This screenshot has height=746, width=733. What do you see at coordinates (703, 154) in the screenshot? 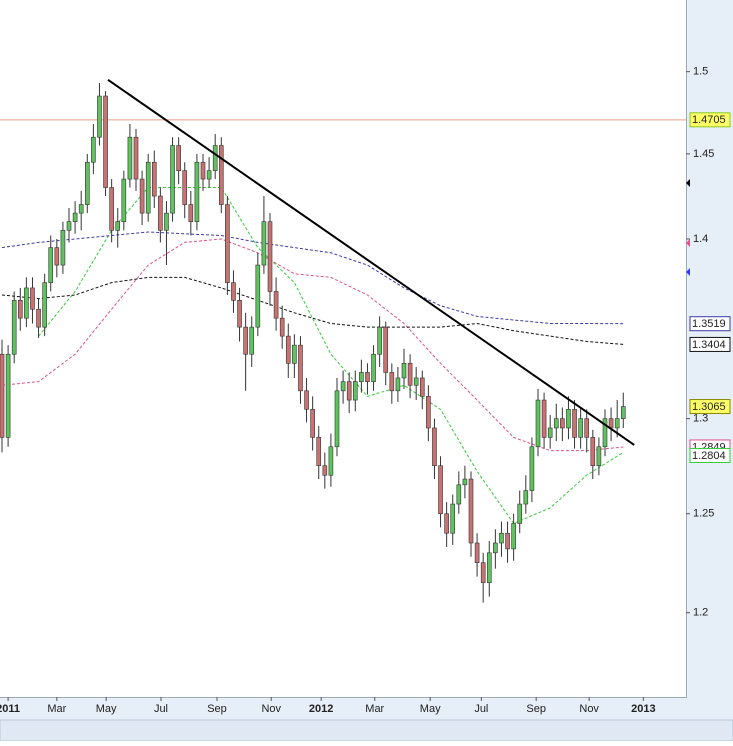
I see `y-tick-label: 1.45` at bounding box center [703, 154].